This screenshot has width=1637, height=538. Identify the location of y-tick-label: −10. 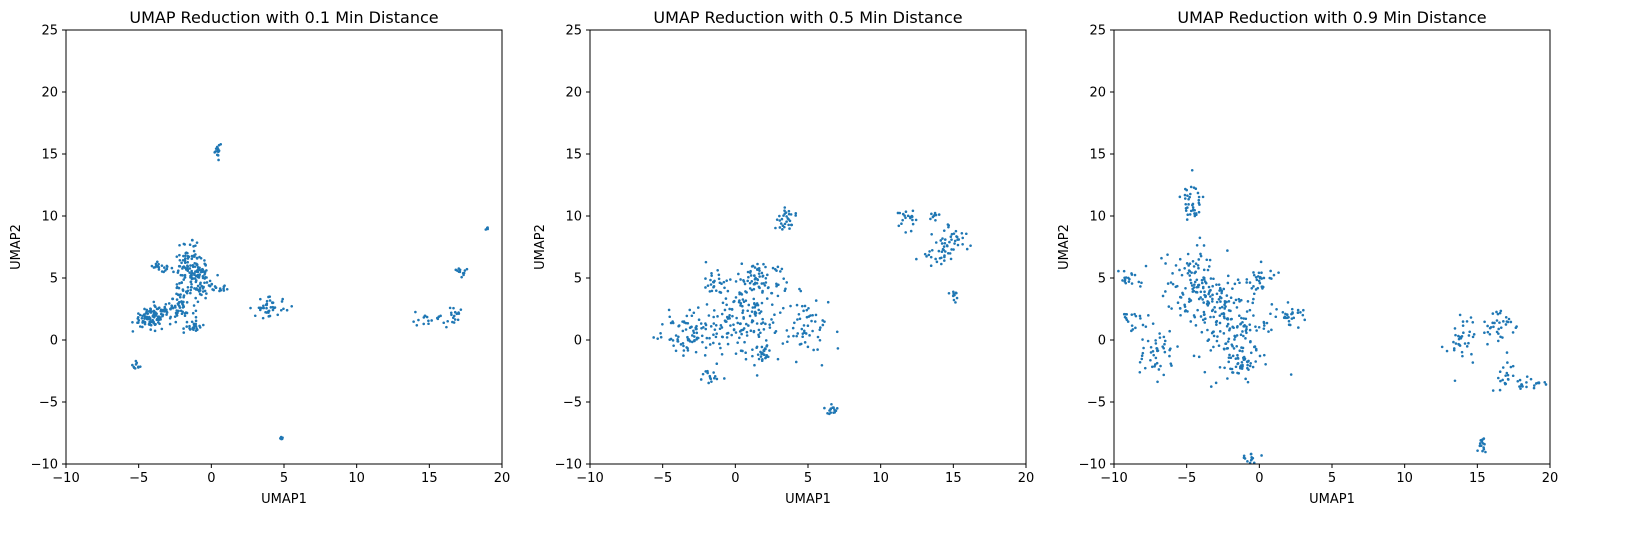
(568, 465).